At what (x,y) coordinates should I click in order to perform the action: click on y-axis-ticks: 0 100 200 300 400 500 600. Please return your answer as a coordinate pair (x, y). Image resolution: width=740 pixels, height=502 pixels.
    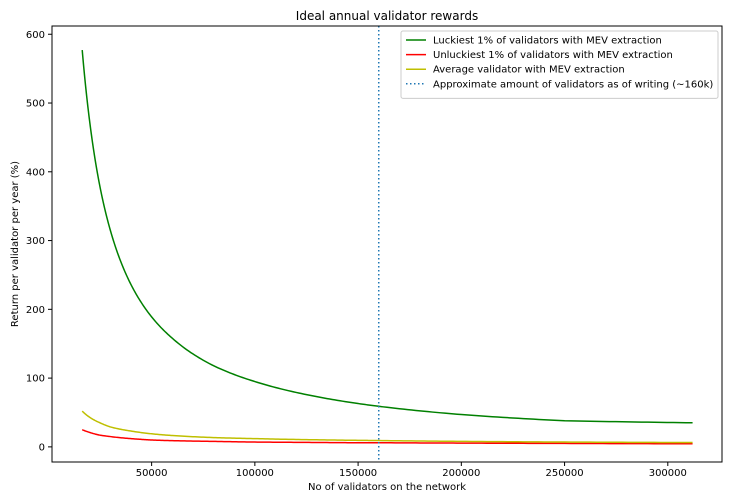
    Looking at the image, I should click on (39, 241).